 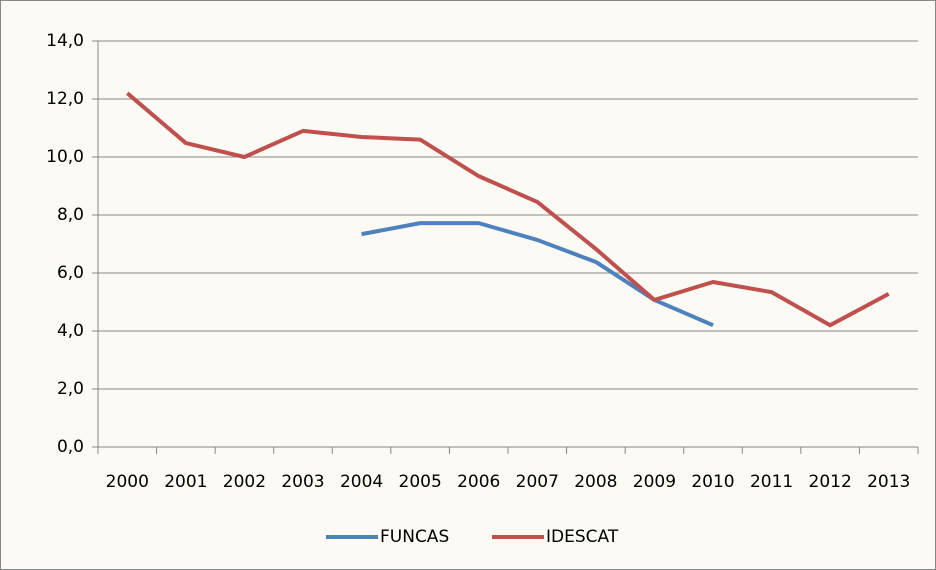 What do you see at coordinates (70, 215) in the screenshot?
I see `y-tick-label: 8,0` at bounding box center [70, 215].